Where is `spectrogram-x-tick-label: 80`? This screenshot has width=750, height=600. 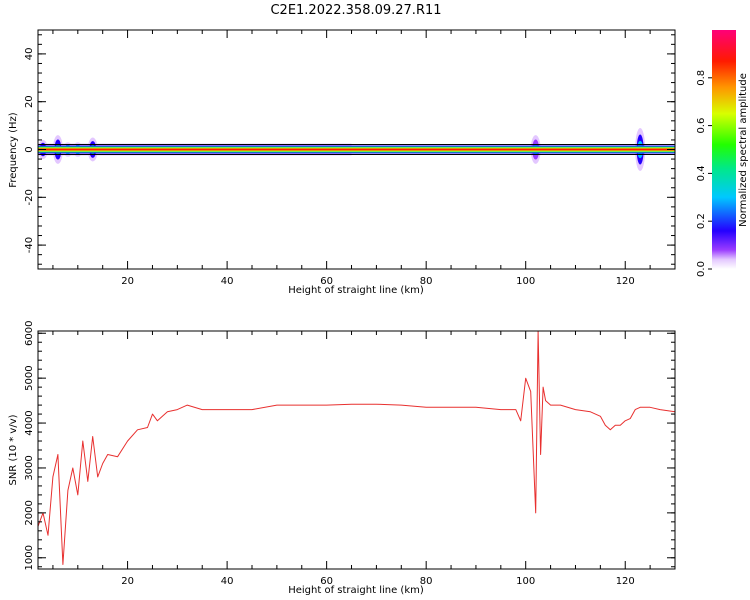 spectrogram-x-tick-label: 80 is located at coordinates (426, 281).